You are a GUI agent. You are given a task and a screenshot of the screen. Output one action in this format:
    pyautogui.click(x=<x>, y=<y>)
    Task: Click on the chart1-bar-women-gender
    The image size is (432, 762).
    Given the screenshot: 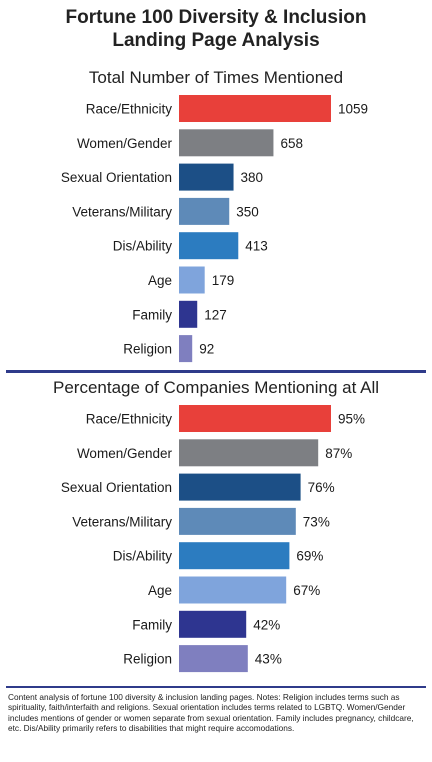 What is the action you would take?
    pyautogui.click(x=226, y=143)
    